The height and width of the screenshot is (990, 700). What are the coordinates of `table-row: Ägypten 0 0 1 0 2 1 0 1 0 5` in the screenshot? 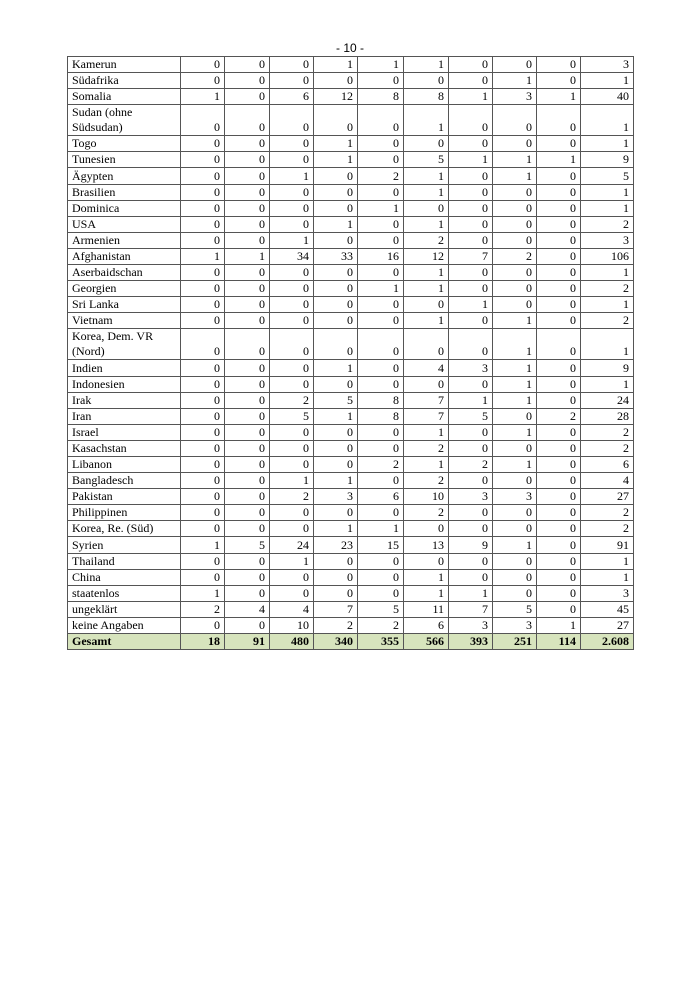 It's located at (350, 176).